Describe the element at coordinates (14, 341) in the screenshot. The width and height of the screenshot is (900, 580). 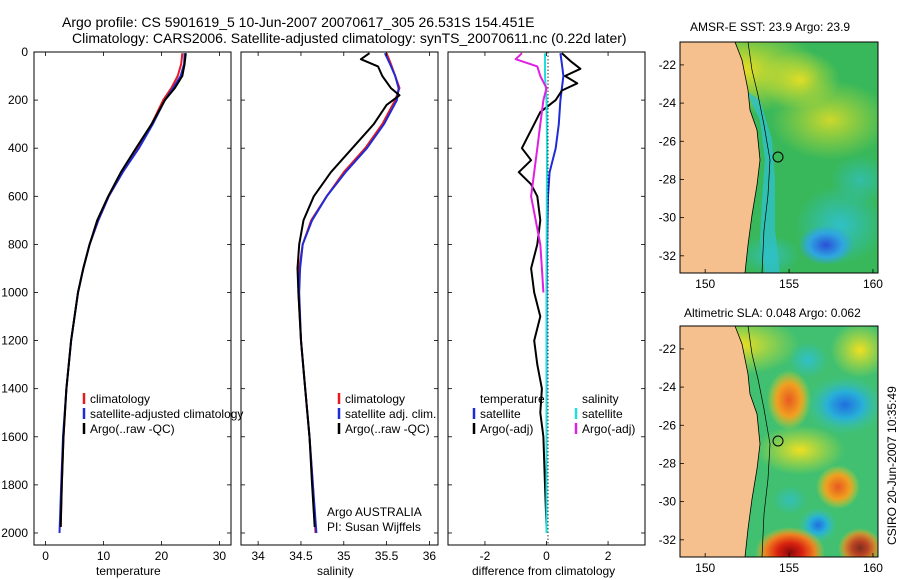
I see `depth-tick-label: 1200` at that location.